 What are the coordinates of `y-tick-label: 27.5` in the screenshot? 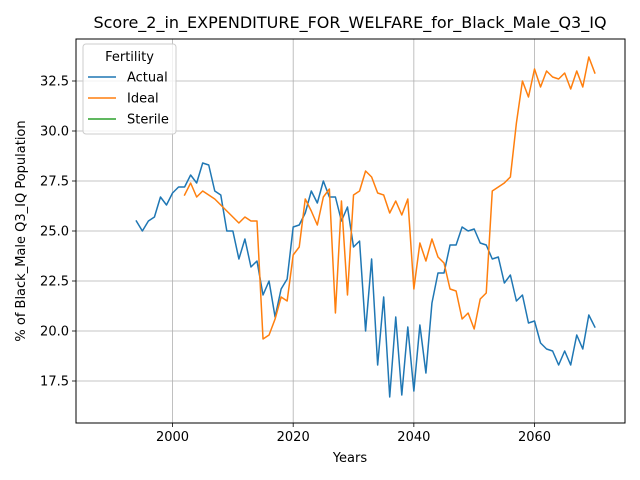 It's located at (54, 182).